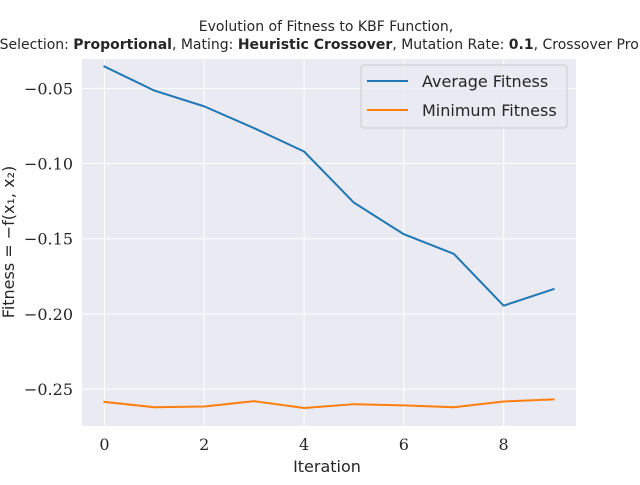 The image size is (640, 485). What do you see at coordinates (504, 444) in the screenshot?
I see `x-tick-label: 8` at bounding box center [504, 444].